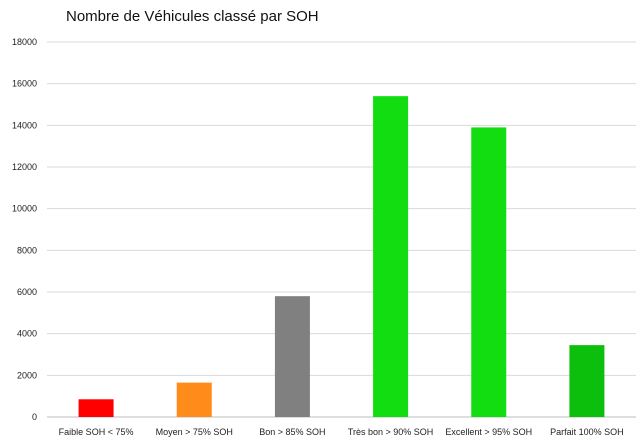 This screenshot has height=440, width=640. What do you see at coordinates (27, 375) in the screenshot?
I see `y-tick-label: 2000` at bounding box center [27, 375].